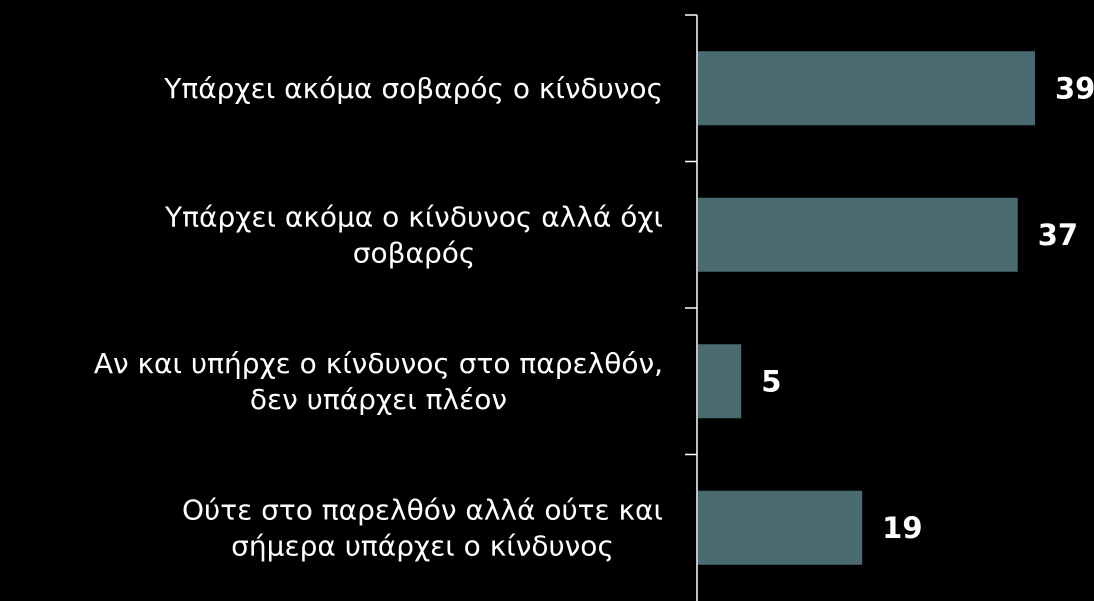 The width and height of the screenshot is (1094, 601). I want to click on value-label: 19, so click(902, 528).